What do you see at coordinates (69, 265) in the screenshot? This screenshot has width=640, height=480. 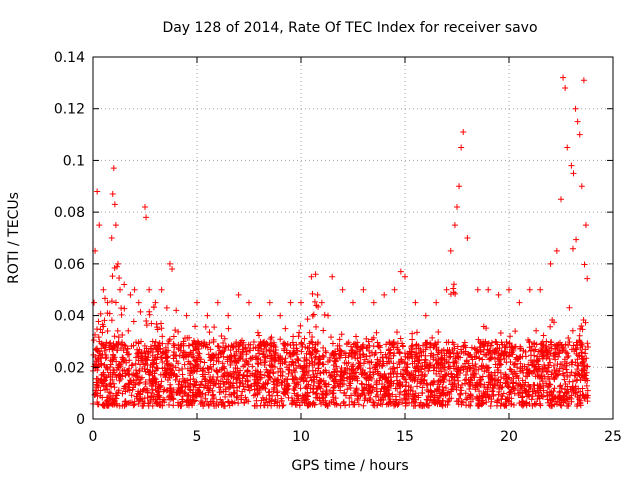 I see `y-tick-label: 0.06` at bounding box center [69, 265].